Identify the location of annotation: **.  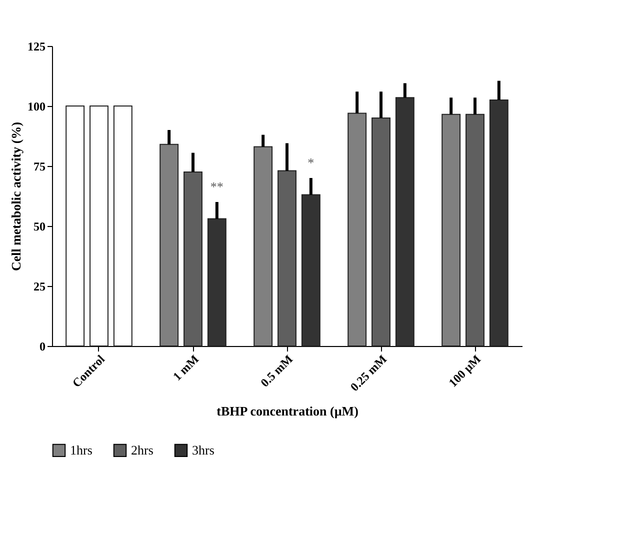
(217, 186).